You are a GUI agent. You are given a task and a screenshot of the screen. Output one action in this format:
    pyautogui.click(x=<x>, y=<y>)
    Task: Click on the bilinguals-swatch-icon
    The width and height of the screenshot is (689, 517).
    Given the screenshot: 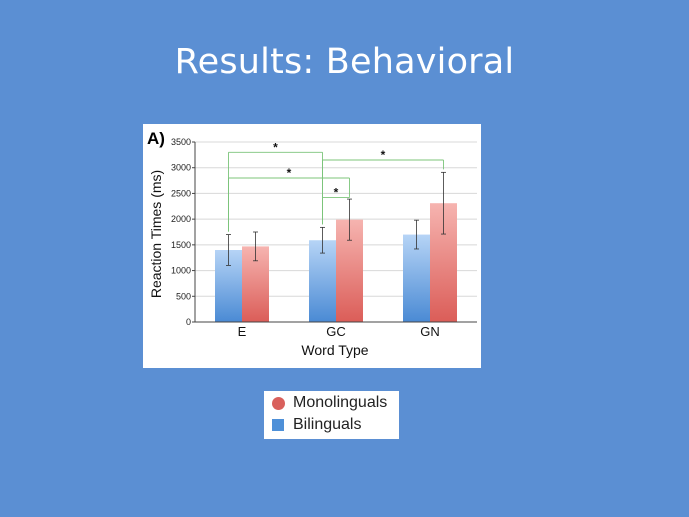 What is the action you would take?
    pyautogui.click(x=278, y=425)
    